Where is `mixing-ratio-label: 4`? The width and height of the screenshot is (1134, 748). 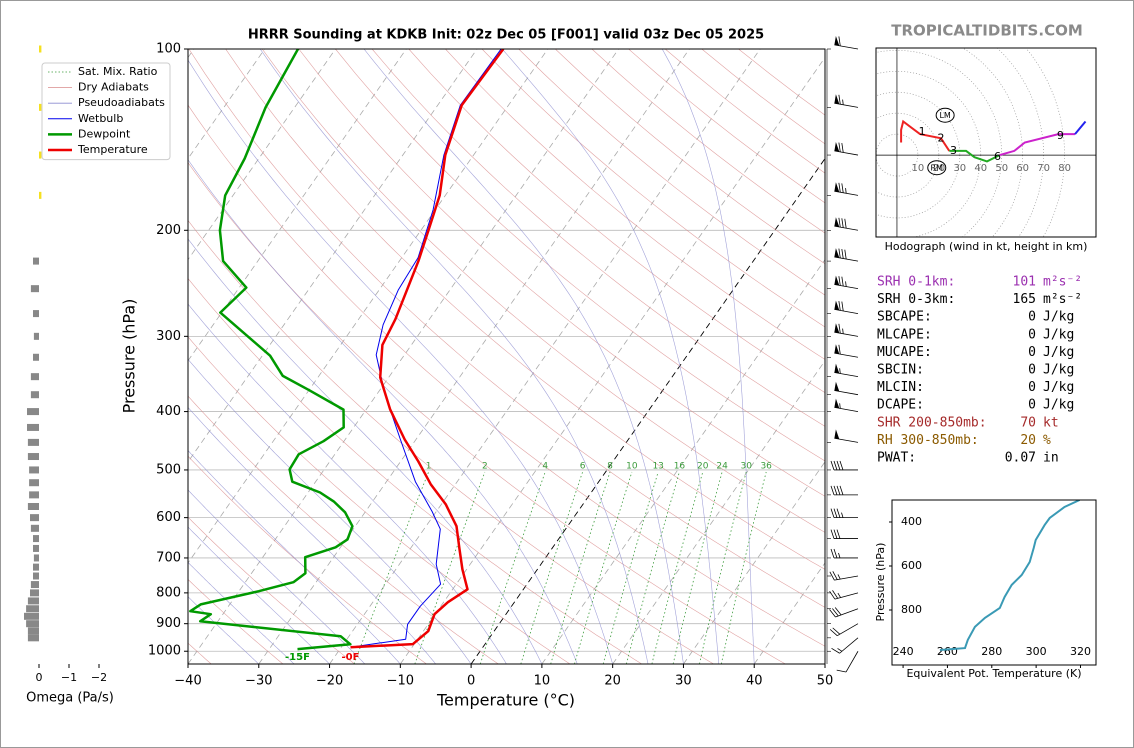 mixing-ratio-label: 4 is located at coordinates (545, 467).